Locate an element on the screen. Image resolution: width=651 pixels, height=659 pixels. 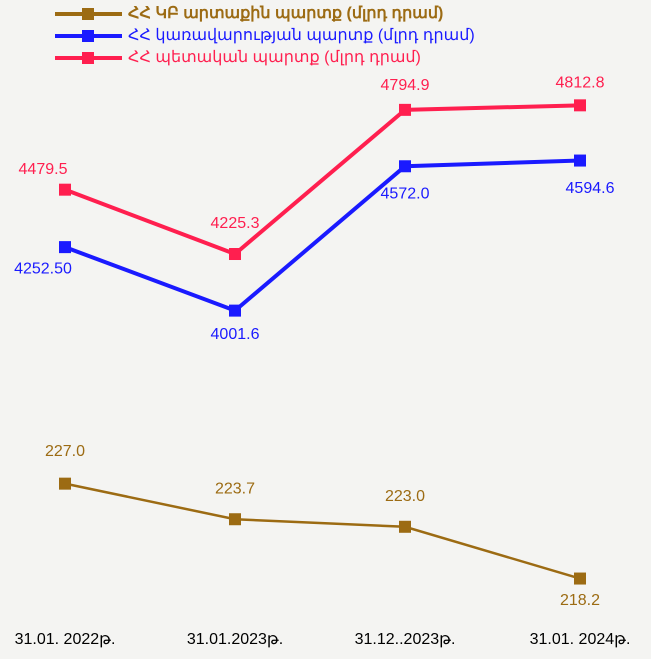
data-label: 4572.0 is located at coordinates (405, 193).